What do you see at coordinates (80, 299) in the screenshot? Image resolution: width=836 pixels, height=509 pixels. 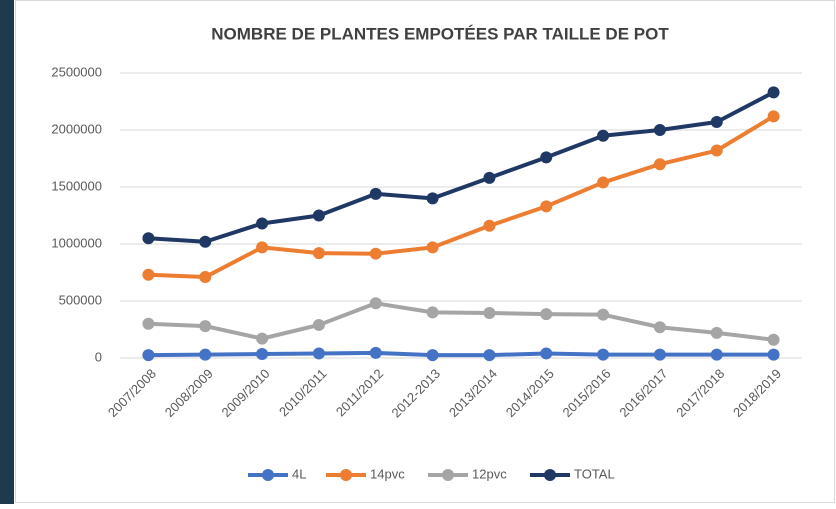 I see `y-tick-label: 500000` at bounding box center [80, 299].